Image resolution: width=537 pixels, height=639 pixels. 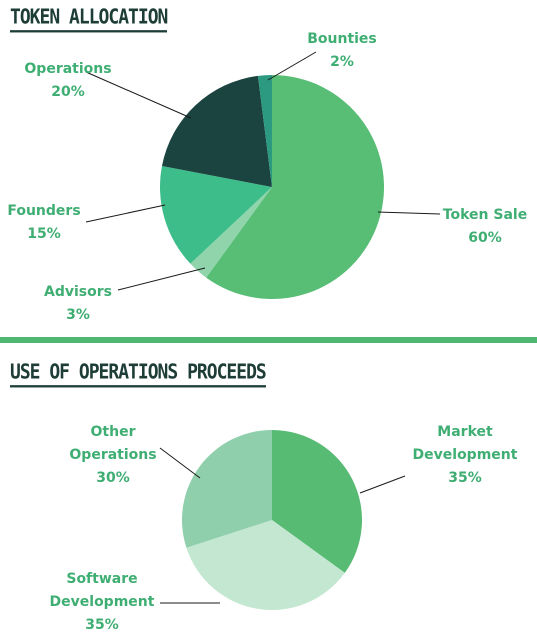 I want to click on label-token-sale: Token Sale, so click(x=485, y=215).